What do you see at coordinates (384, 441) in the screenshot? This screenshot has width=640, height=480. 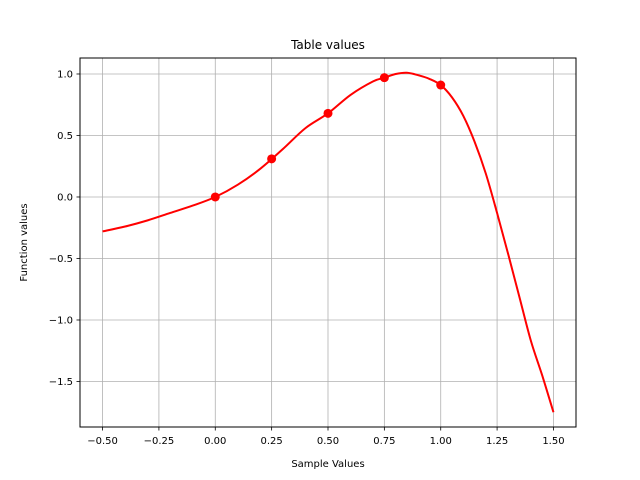 I see `x-tick-label: 0.75` at bounding box center [384, 441].